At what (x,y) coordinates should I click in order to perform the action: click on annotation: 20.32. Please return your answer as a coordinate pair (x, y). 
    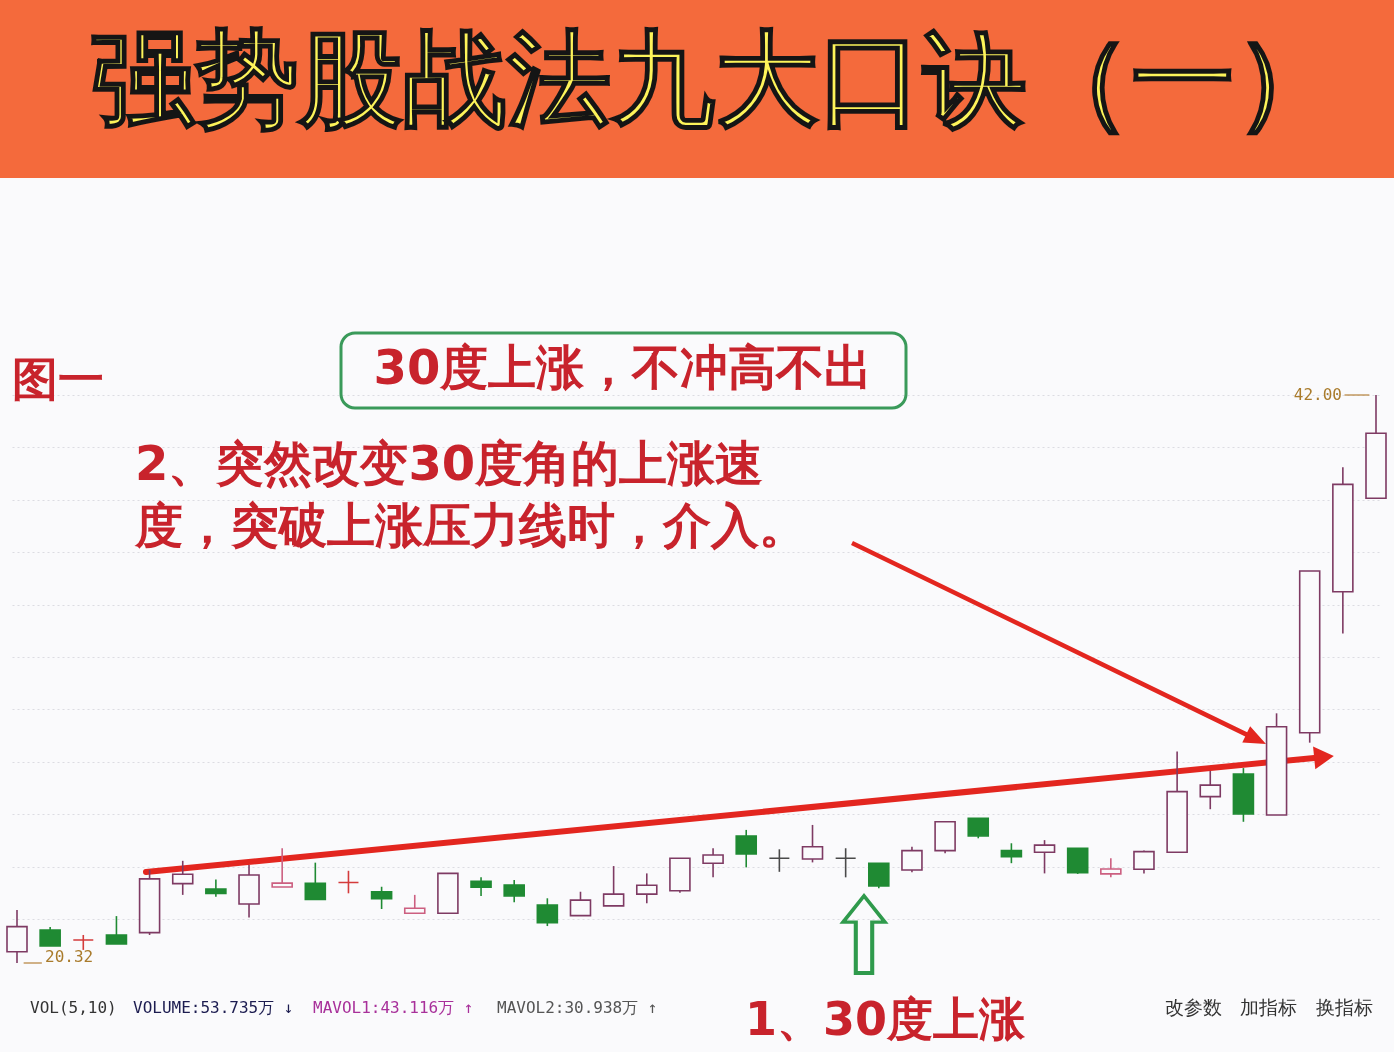
    Looking at the image, I should click on (69, 956).